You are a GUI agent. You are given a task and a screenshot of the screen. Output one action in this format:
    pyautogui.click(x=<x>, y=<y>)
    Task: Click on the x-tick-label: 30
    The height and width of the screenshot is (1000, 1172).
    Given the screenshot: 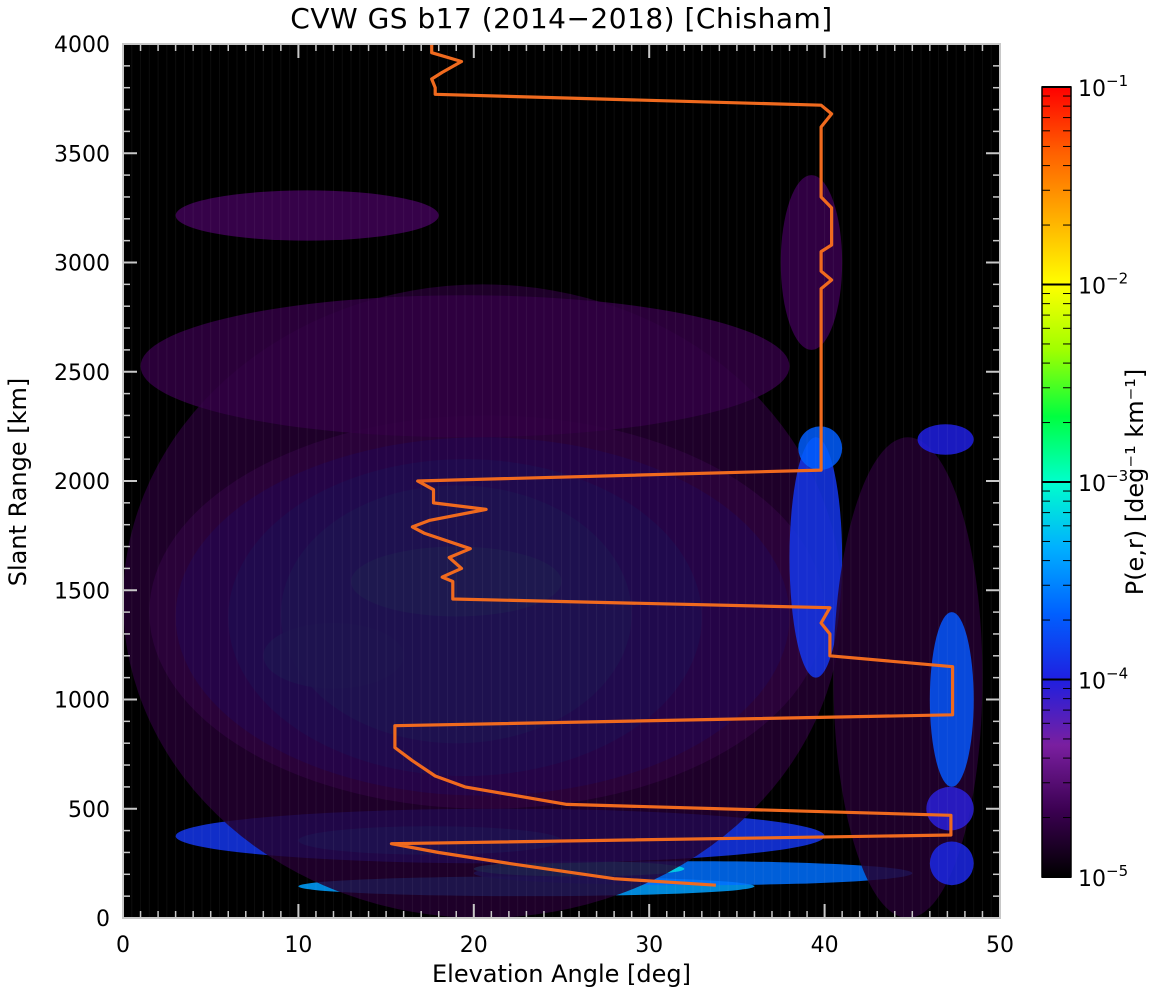 What is the action you would take?
    pyautogui.click(x=649, y=945)
    